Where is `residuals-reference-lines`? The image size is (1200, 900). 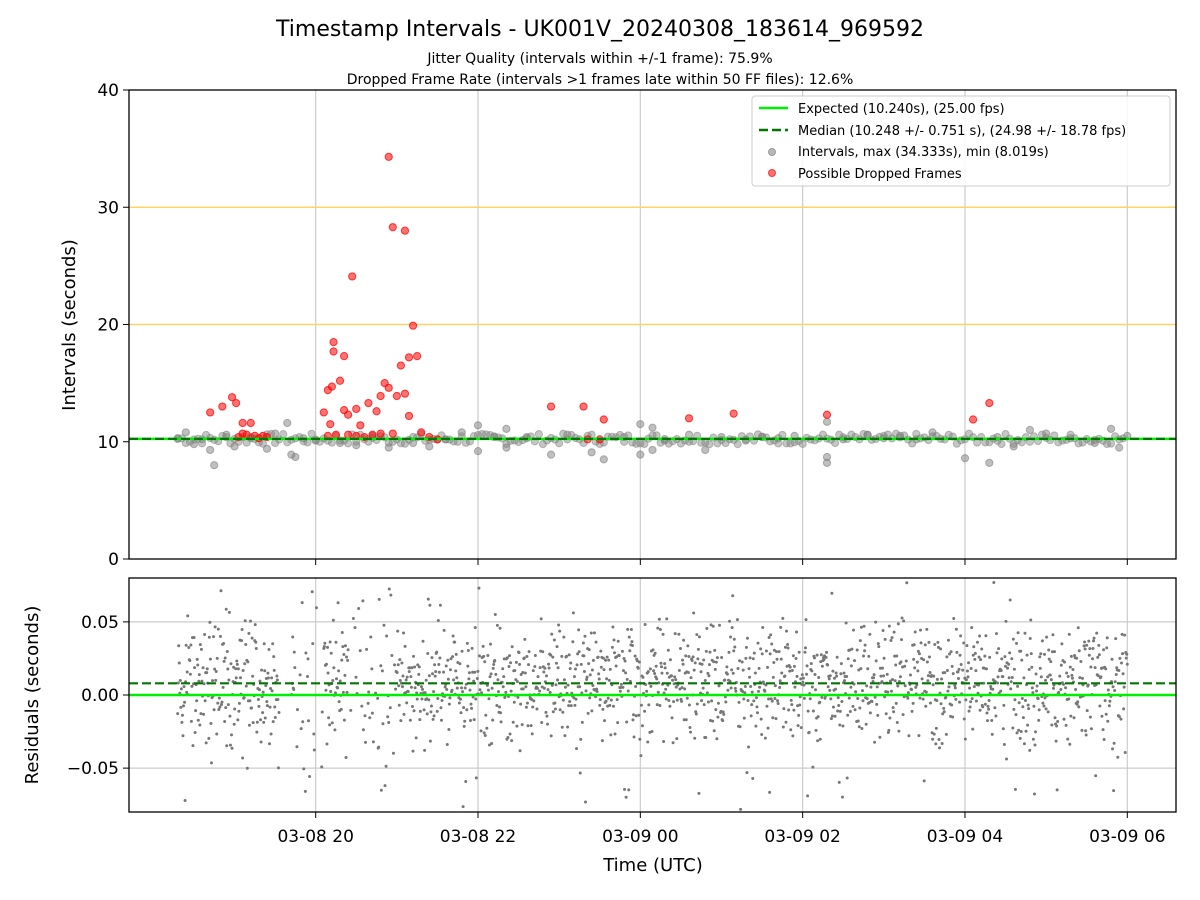
residuals-reference-lines is located at coordinates (652, 689).